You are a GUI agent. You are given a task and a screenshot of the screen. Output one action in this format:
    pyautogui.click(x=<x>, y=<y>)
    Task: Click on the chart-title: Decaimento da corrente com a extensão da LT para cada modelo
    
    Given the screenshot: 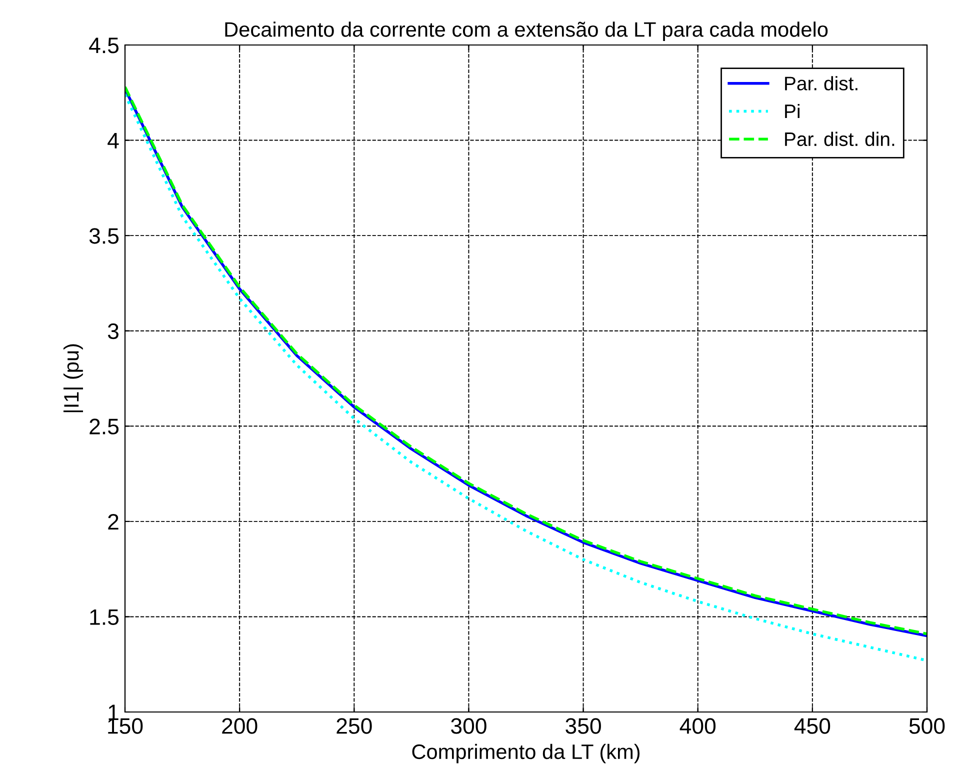 What is the action you would take?
    pyautogui.click(x=526, y=31)
    